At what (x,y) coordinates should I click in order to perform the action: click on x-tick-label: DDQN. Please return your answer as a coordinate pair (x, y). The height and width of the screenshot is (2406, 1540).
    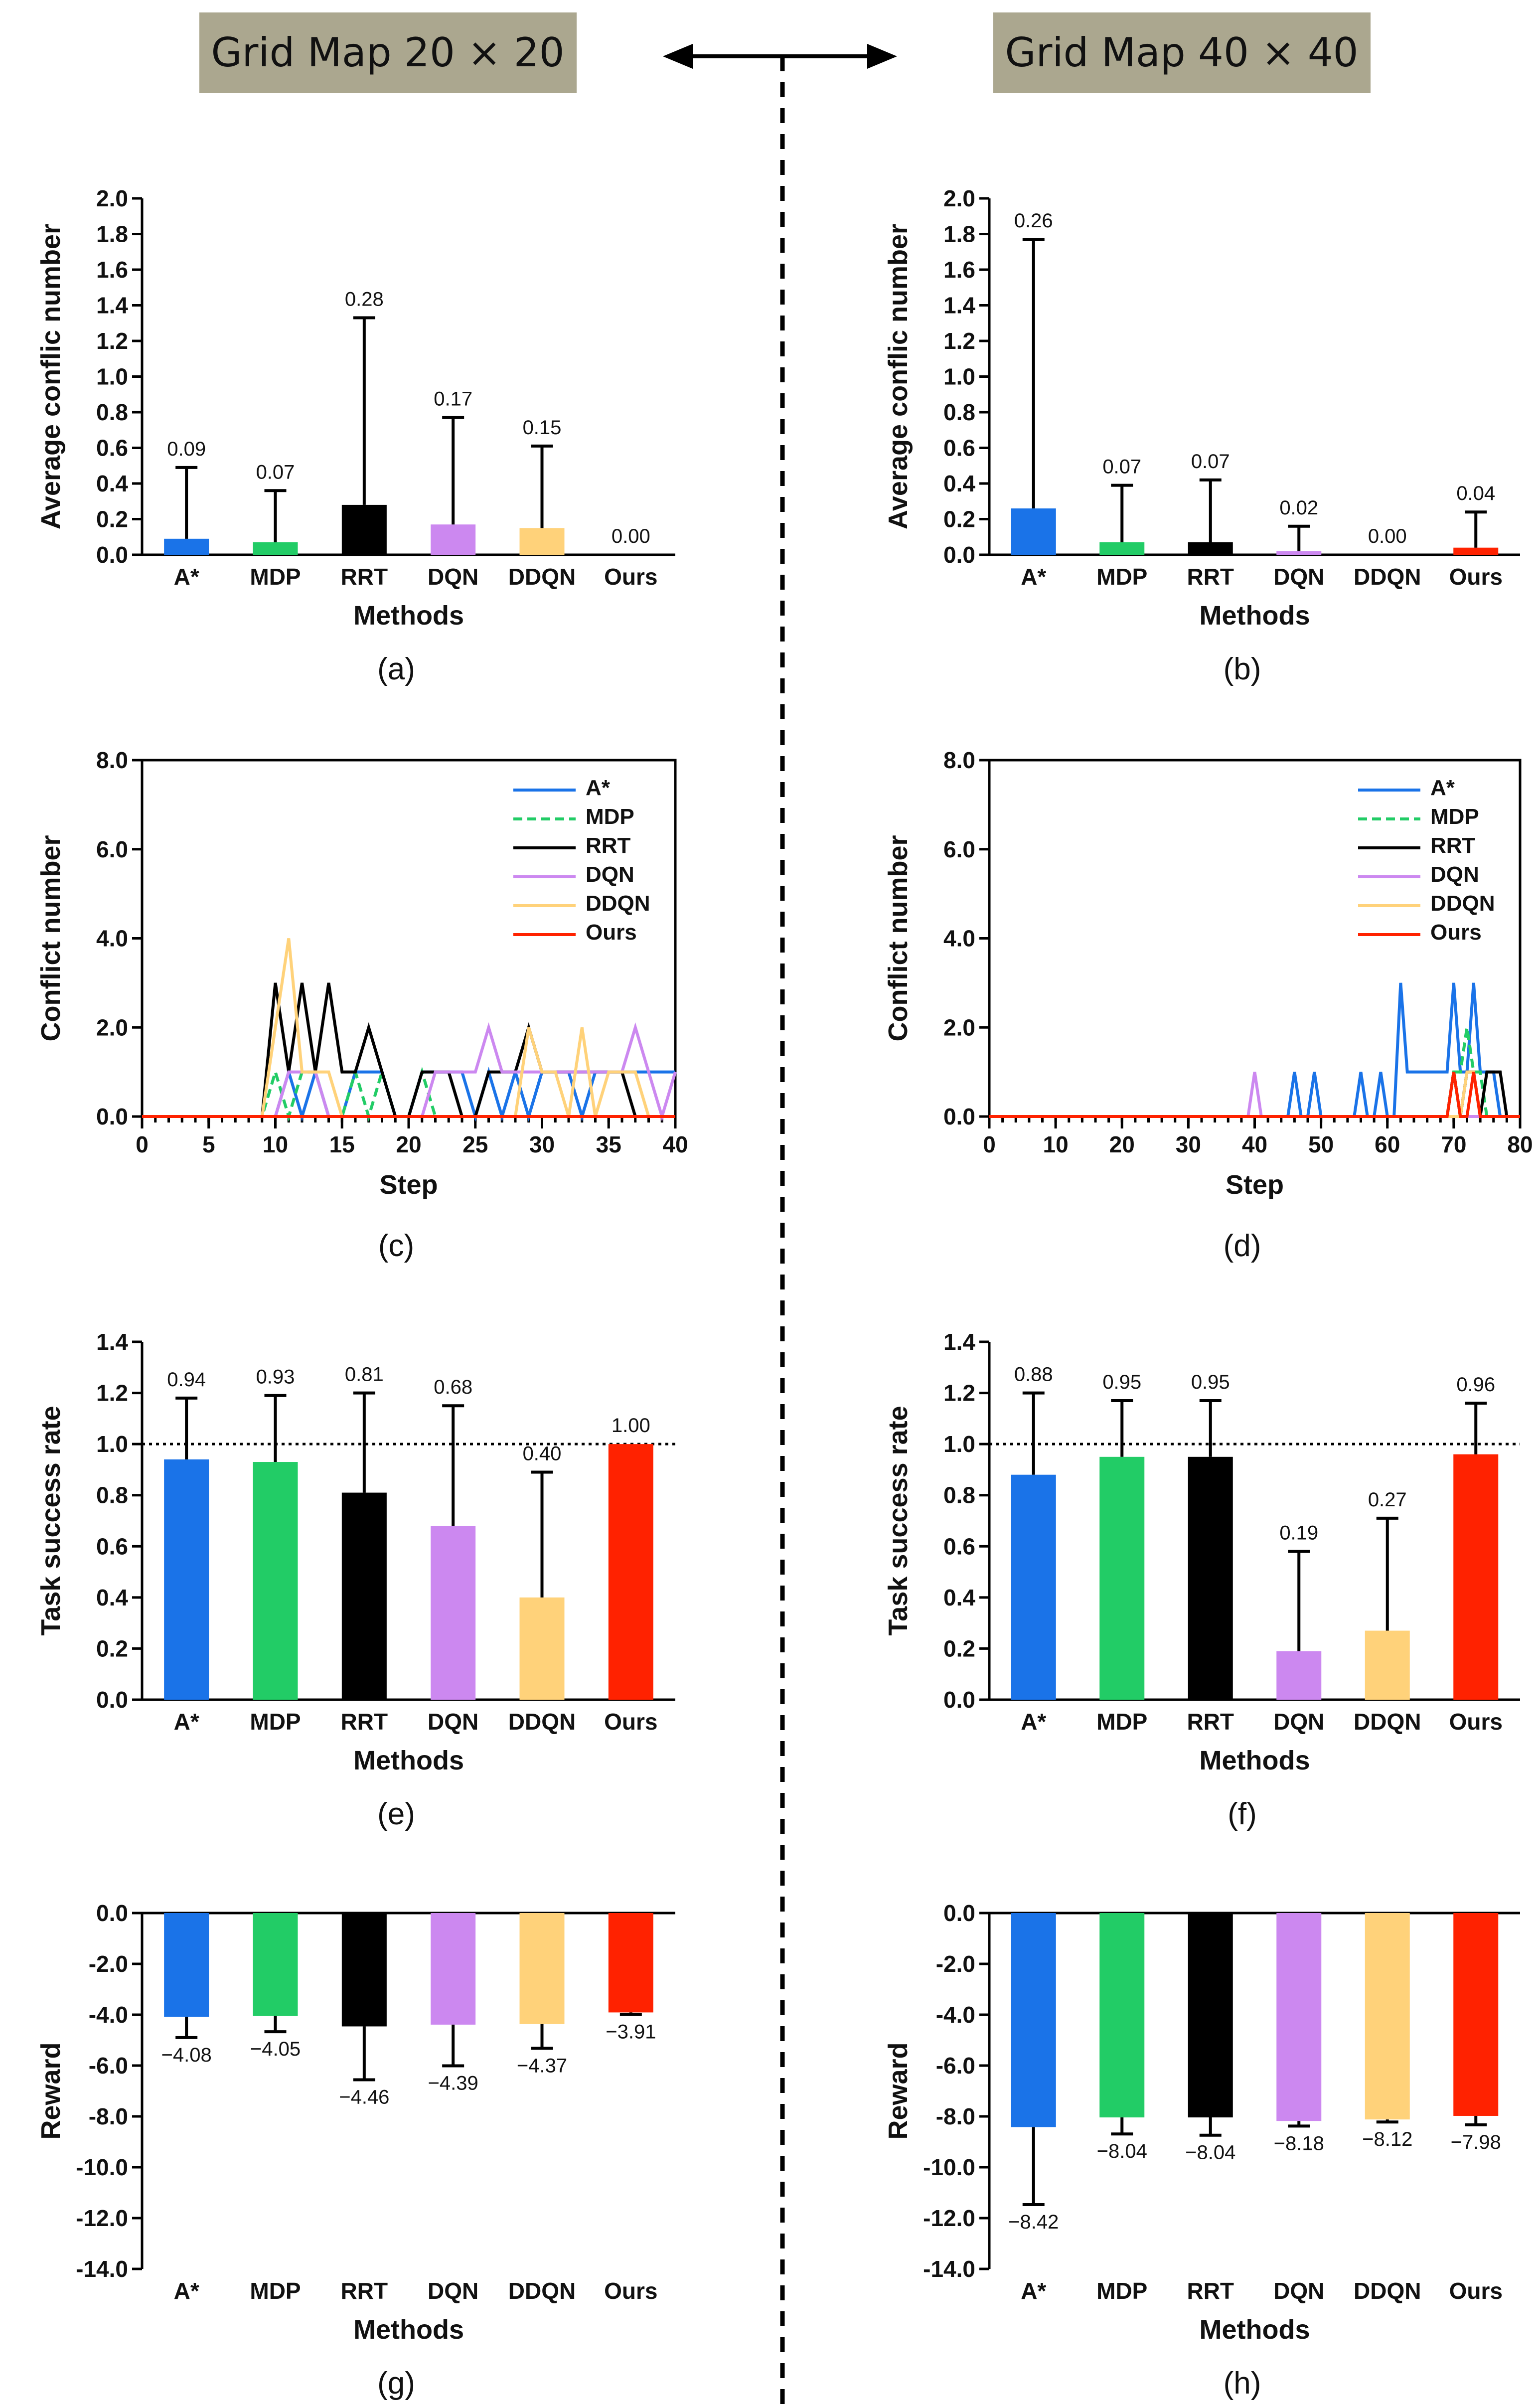
    Looking at the image, I should click on (542, 1722).